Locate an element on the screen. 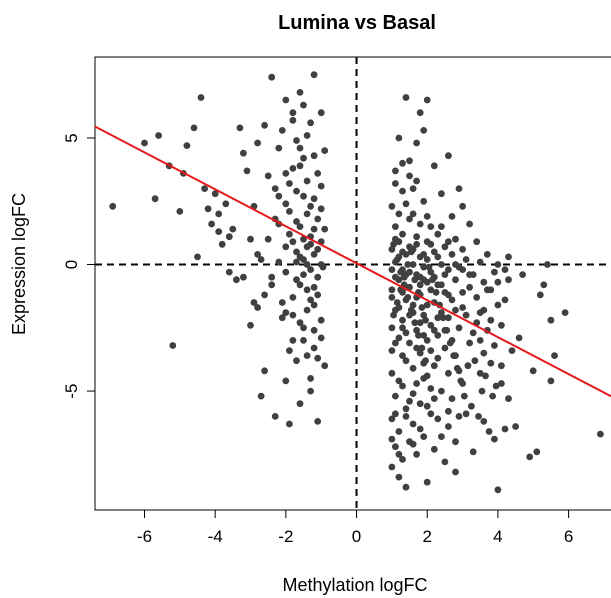 This screenshot has width=611, height=598. x-tick-label: 0 is located at coordinates (356, 536).